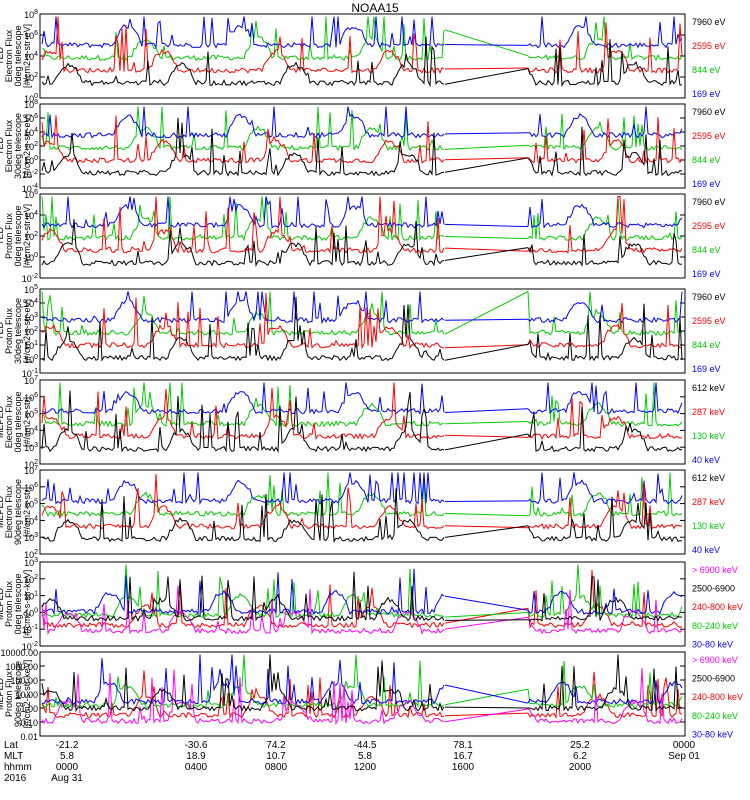  I want to click on date-value: Aug 31, so click(67, 778).